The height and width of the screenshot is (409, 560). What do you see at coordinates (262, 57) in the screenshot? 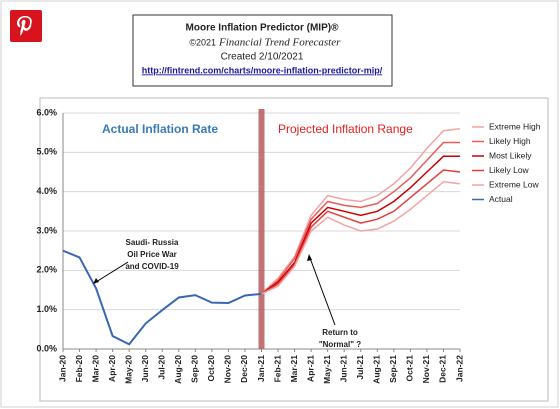
I see `created-date: Created 2/10/2021` at bounding box center [262, 57].